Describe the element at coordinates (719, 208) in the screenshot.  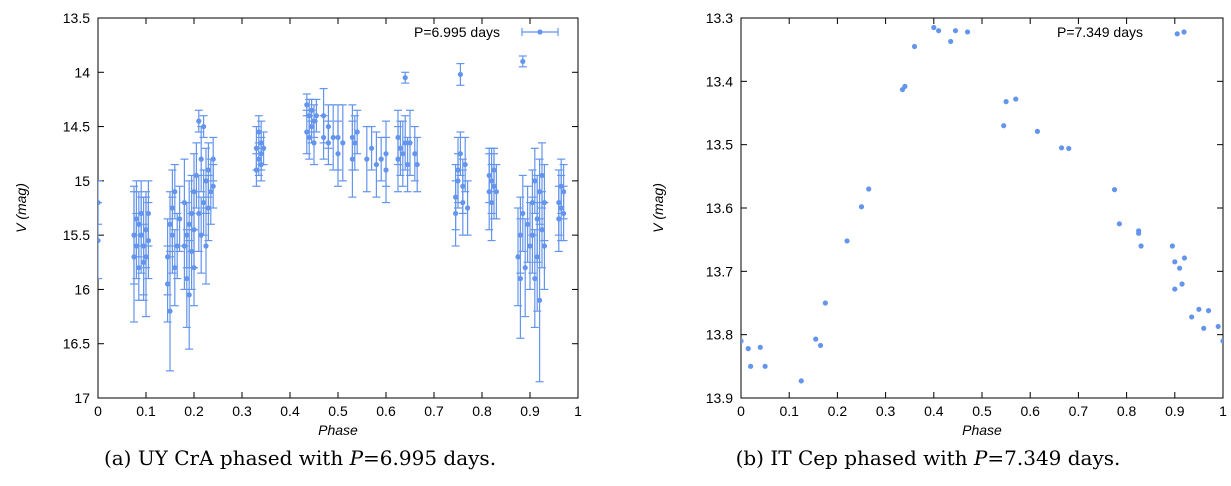
I see `y-tick-label: 13.6` at that location.